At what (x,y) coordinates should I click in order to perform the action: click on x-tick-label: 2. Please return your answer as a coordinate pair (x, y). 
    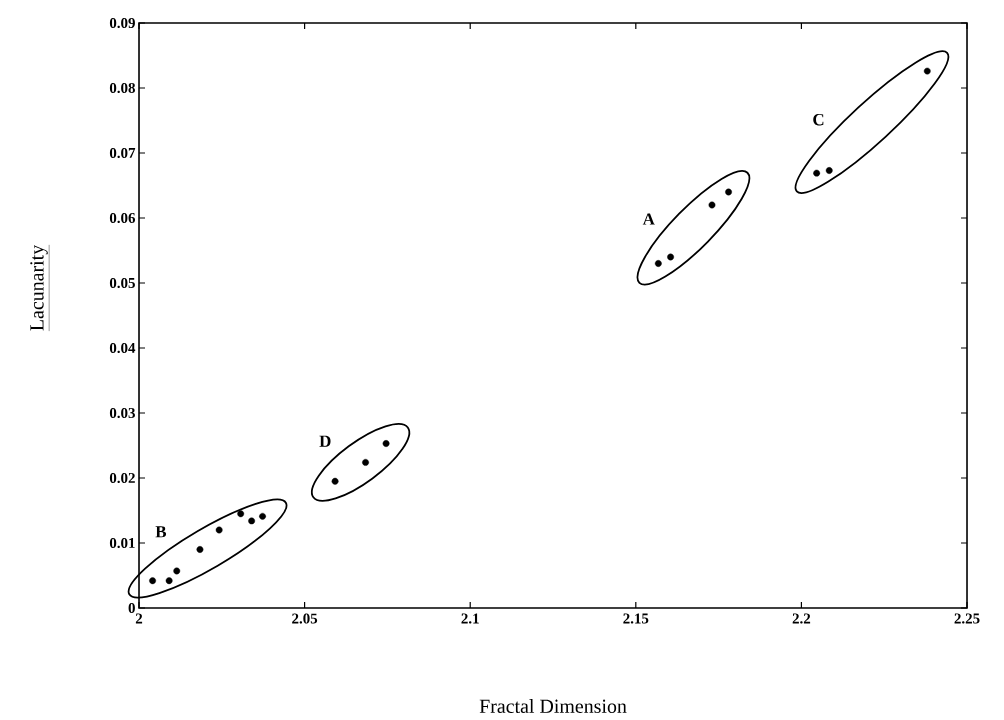
    Looking at the image, I should click on (139, 618).